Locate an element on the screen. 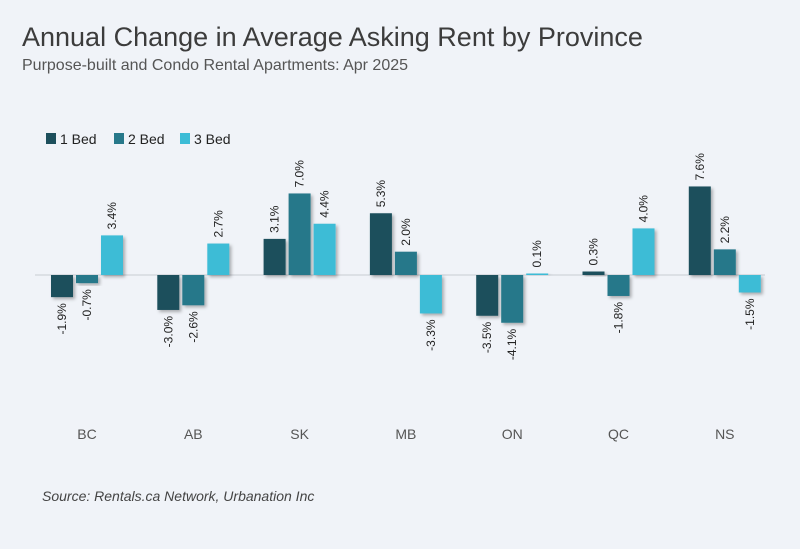 The image size is (800, 549). bar-ab-1bed is located at coordinates (168, 292).